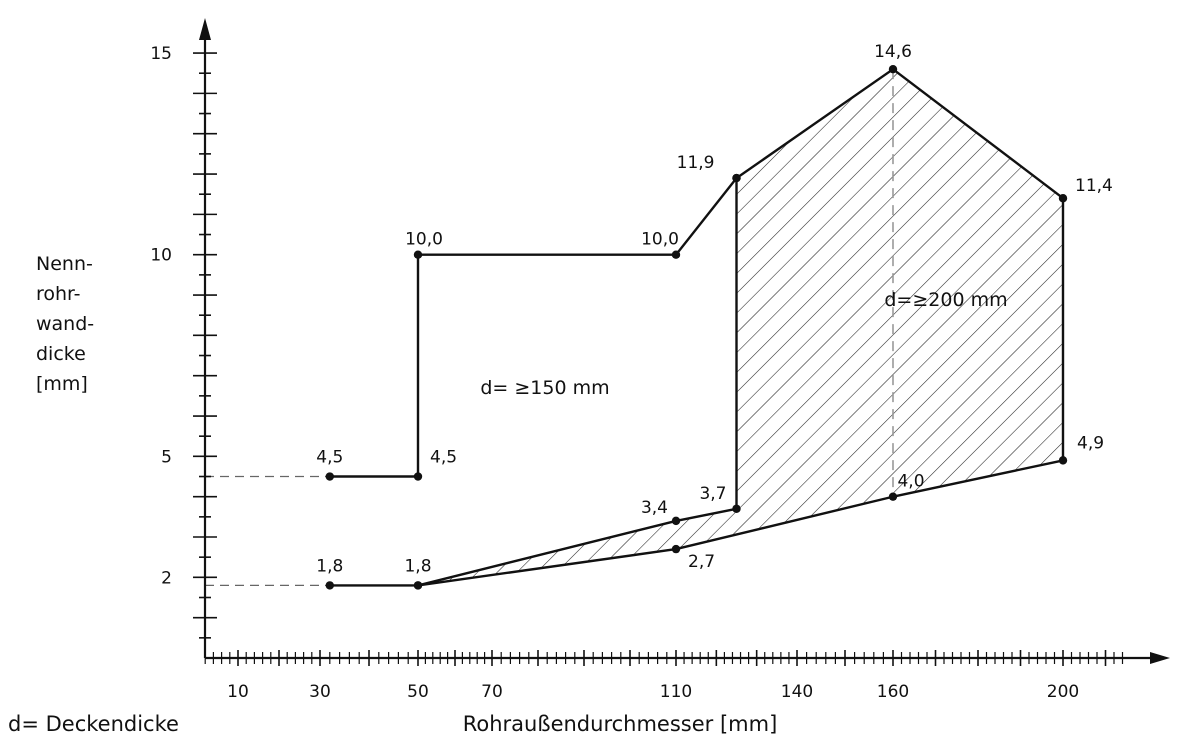 This screenshot has height=738, width=1179. I want to click on data-label: 3,4, so click(654, 508).